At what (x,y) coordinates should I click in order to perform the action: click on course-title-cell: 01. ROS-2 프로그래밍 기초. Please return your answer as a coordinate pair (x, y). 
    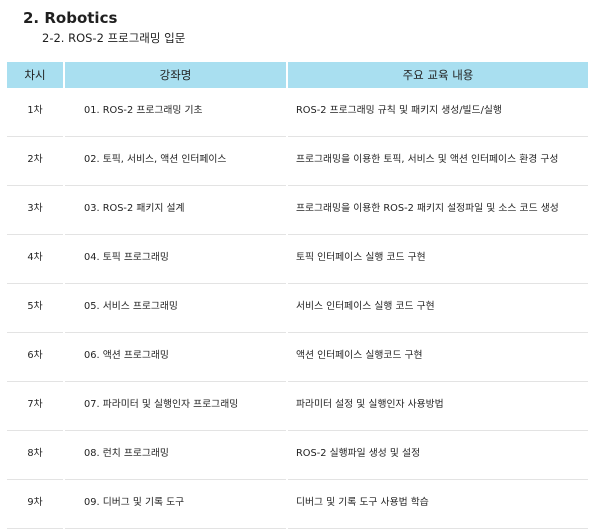
    Looking at the image, I should click on (175, 112).